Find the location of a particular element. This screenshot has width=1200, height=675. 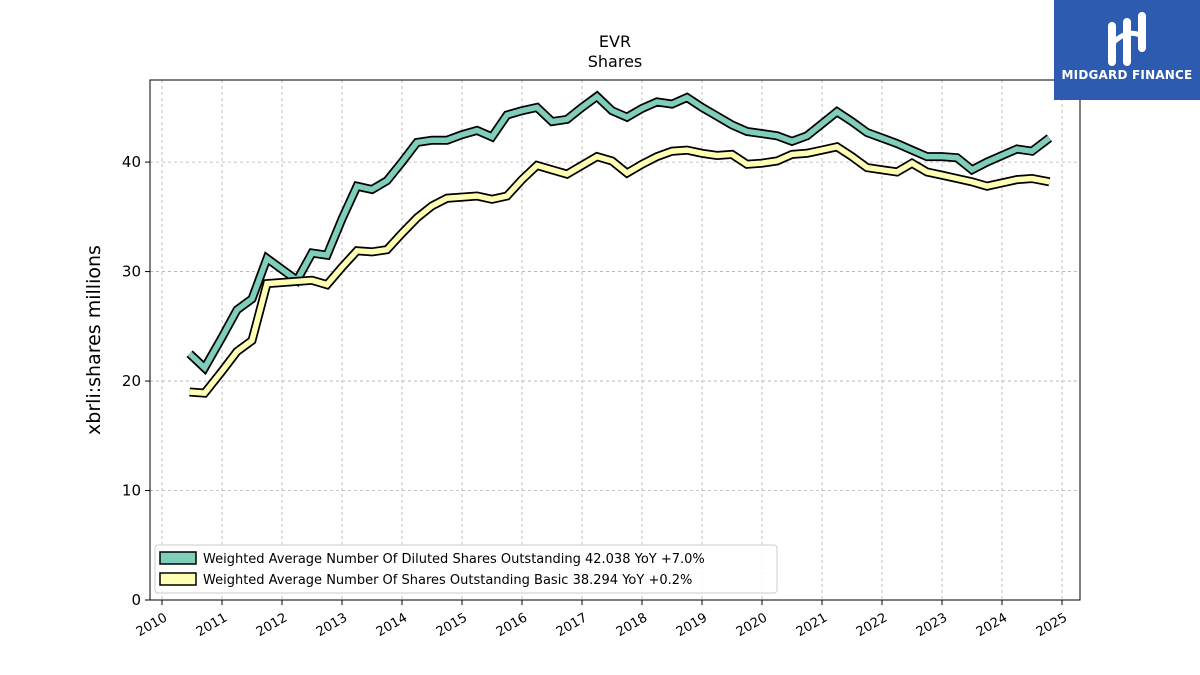

x-tick-label: 2014 is located at coordinates (392, 625).